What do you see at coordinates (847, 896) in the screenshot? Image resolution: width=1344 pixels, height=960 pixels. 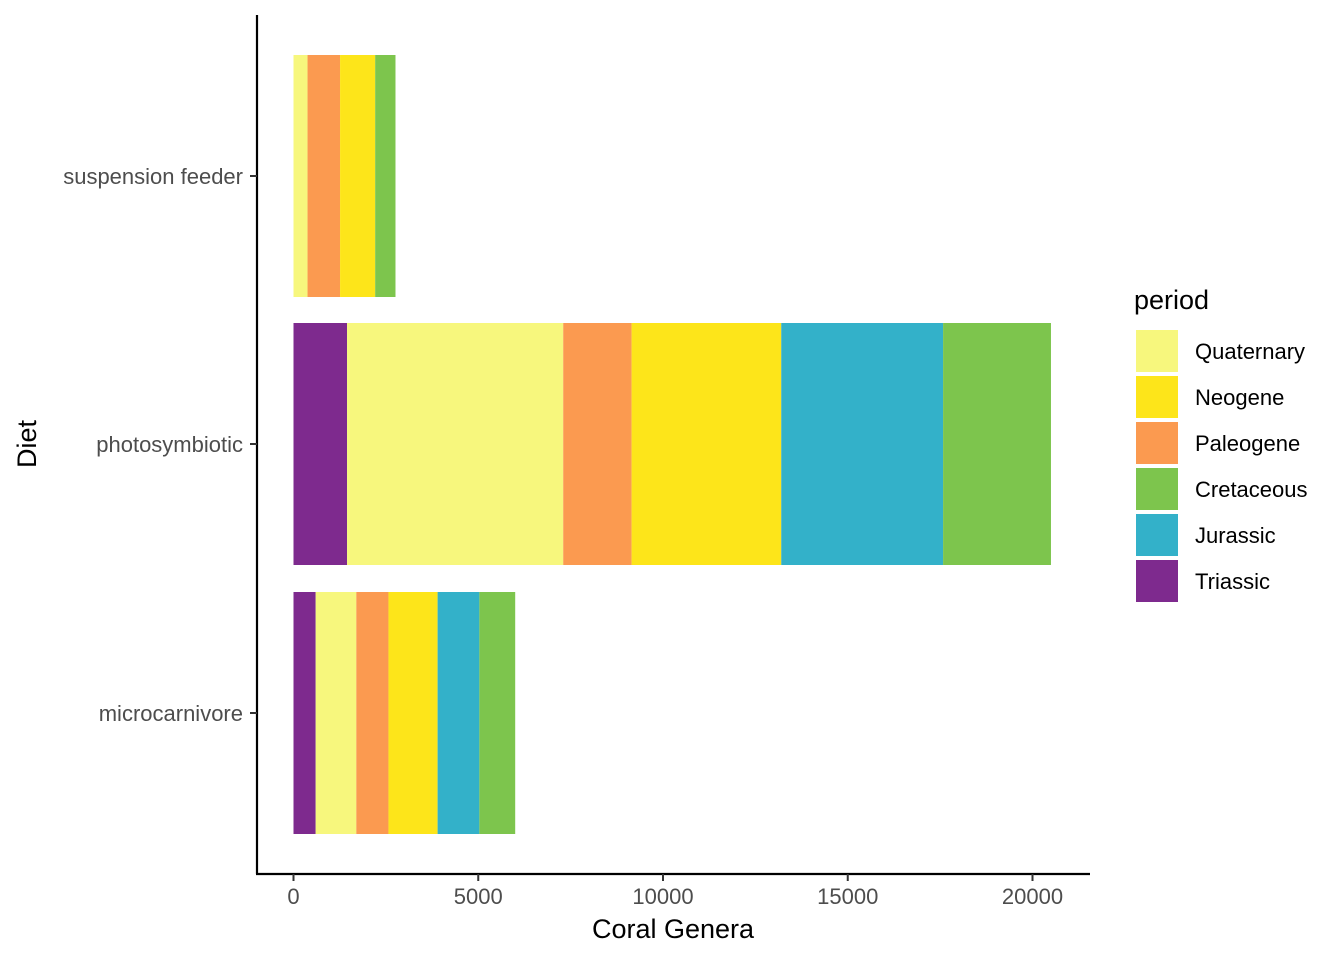 I see `x-tick-label: 15000` at bounding box center [847, 896].